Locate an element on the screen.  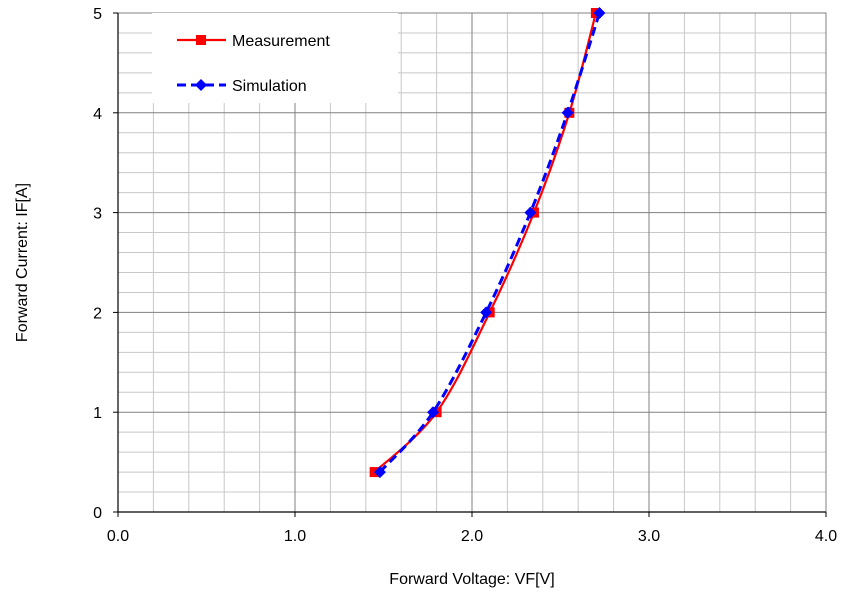
y-tick-label: 3 is located at coordinates (97, 214).